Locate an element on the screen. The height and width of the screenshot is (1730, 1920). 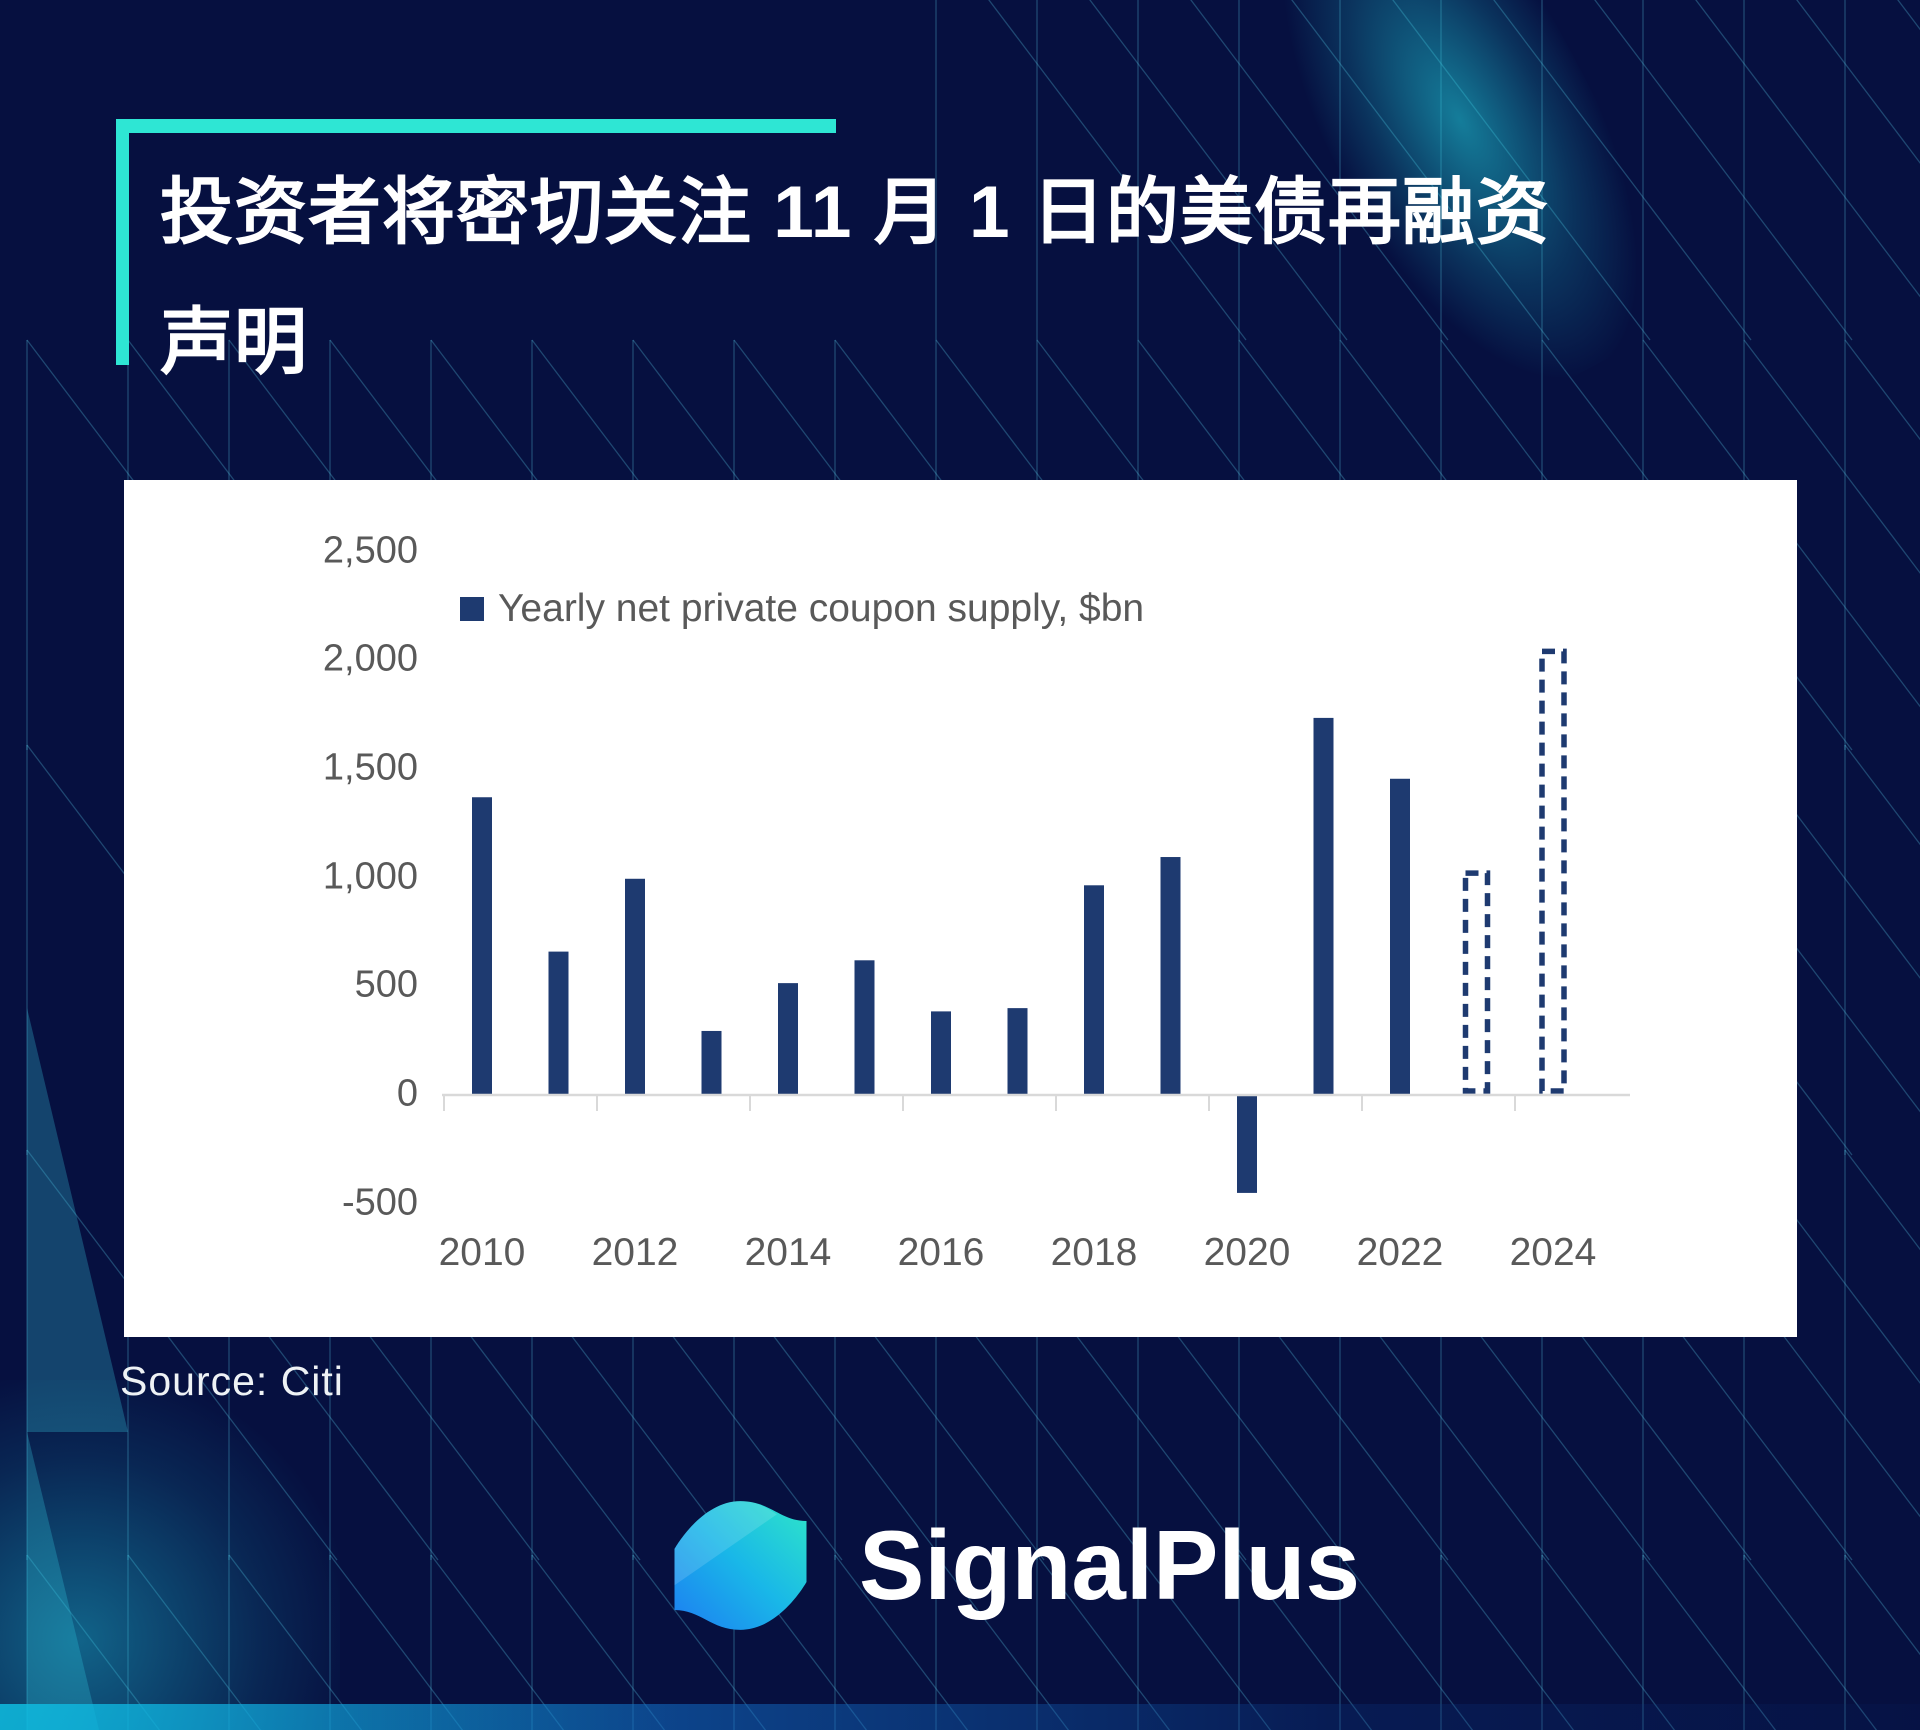
bar-2016 is located at coordinates (941, 1052).